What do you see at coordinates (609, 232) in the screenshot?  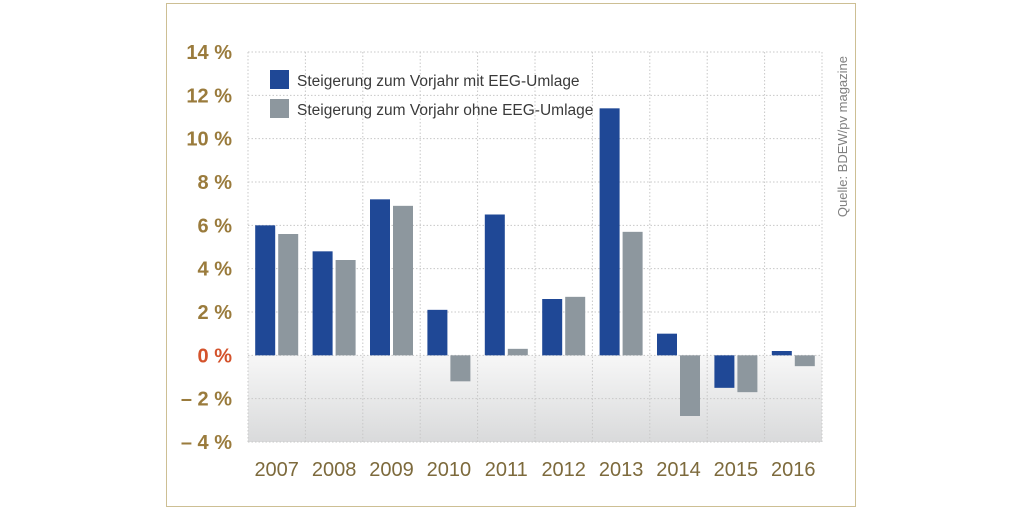 I see `bar-with-eeg-2013` at bounding box center [609, 232].